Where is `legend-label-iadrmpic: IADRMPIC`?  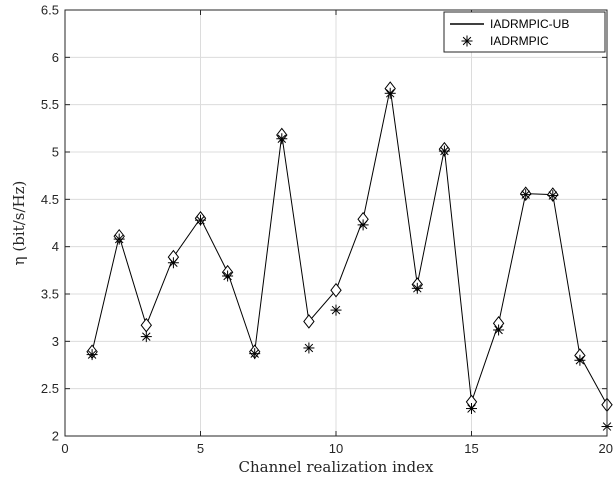 legend-label-iadrmpic: IADRMPIC is located at coordinates (519, 41).